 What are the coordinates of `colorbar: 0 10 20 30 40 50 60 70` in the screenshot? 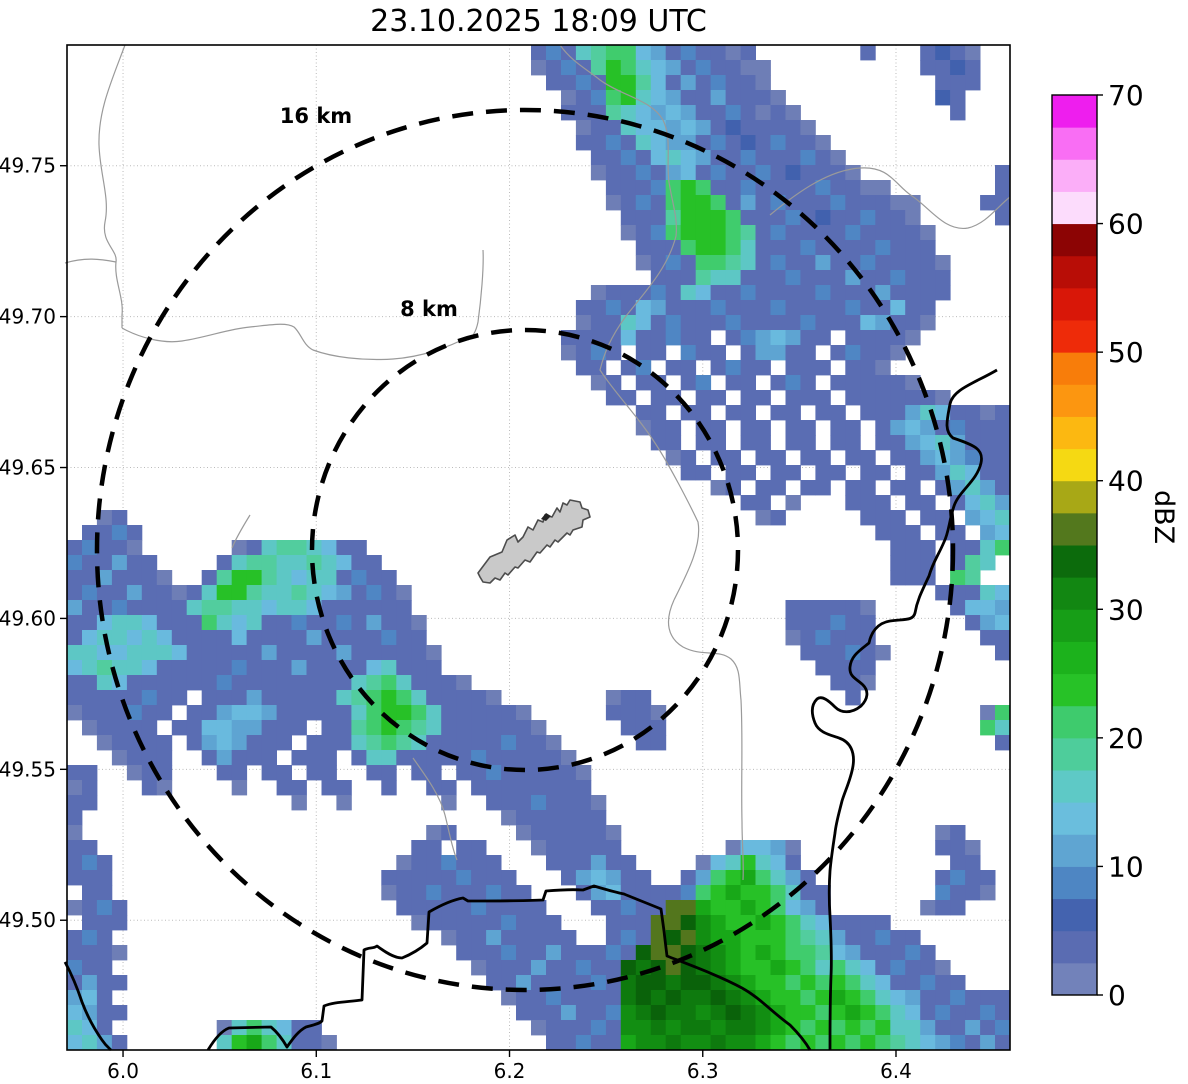 It's located at (1097, 545).